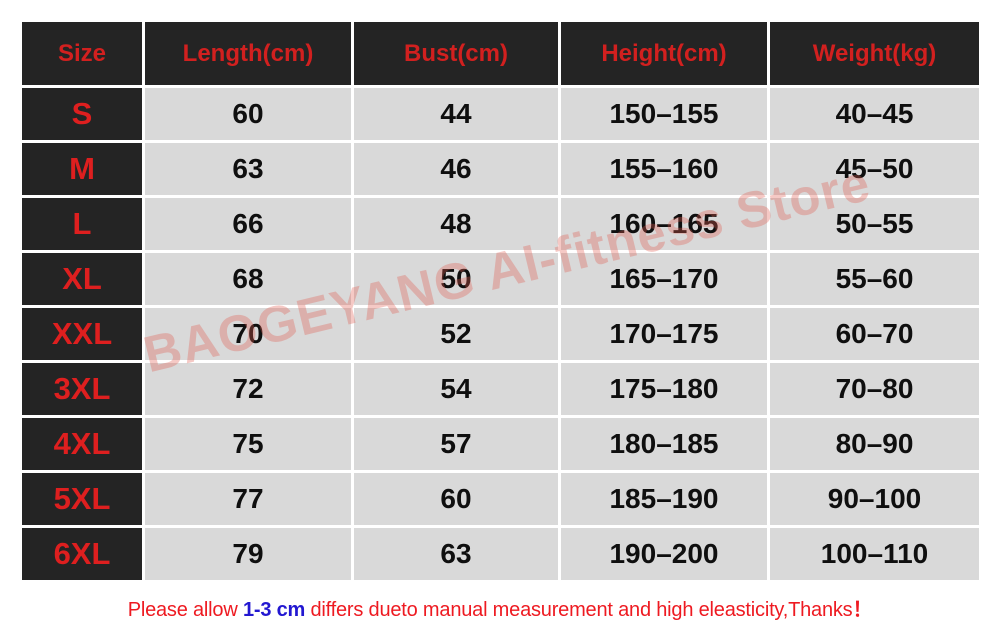  I want to click on table-row: 6XL 79 63 190–200 100–110, so click(500, 554).